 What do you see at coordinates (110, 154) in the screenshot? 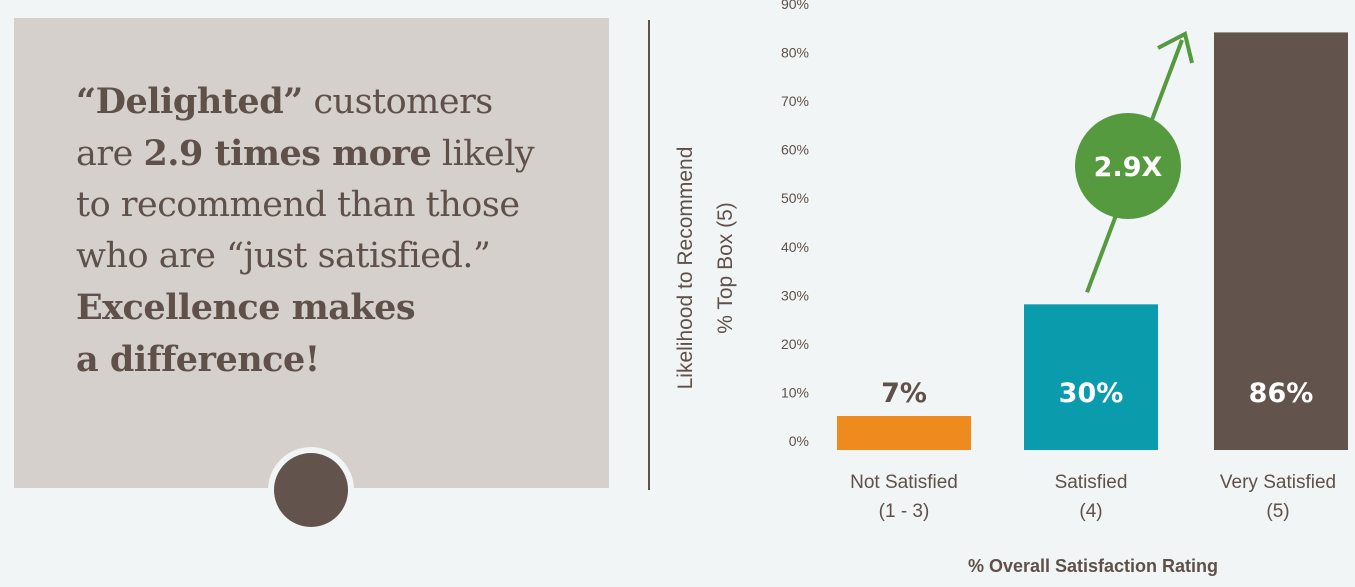
I see `quote-fragment: are` at bounding box center [110, 154].